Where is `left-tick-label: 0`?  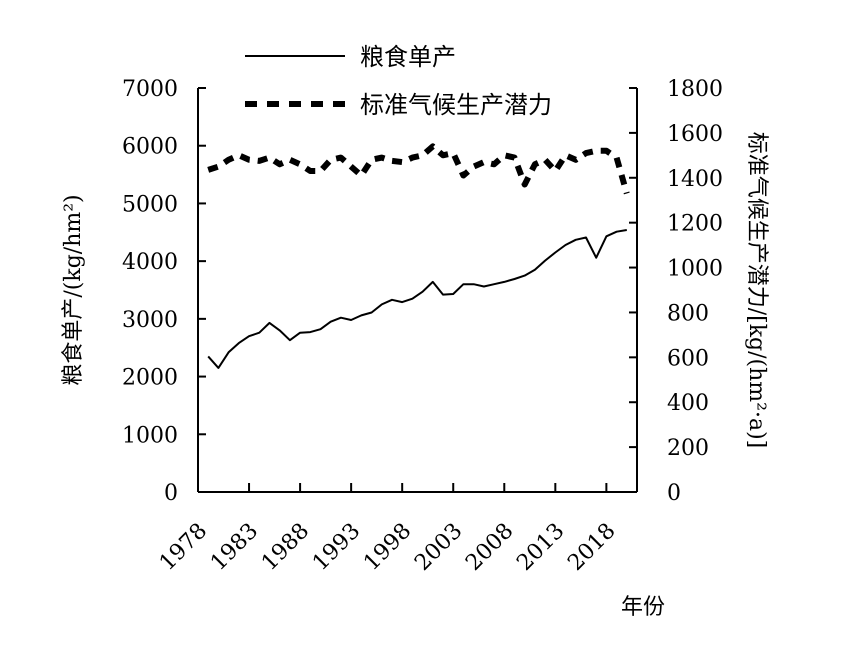 left-tick-label: 0 is located at coordinates (171, 493).